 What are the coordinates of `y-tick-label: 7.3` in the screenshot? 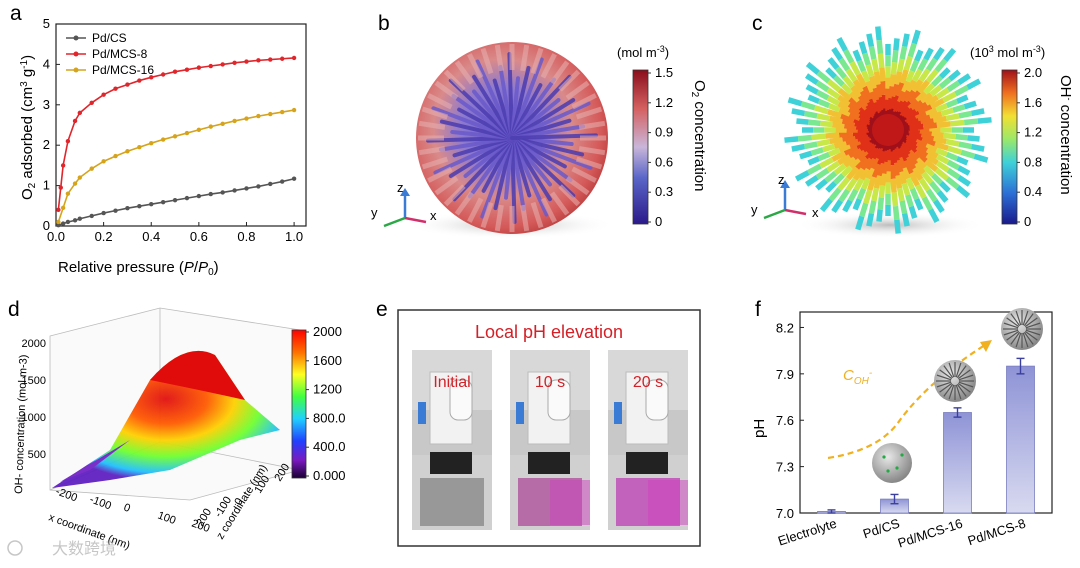 It's located at (785, 467).